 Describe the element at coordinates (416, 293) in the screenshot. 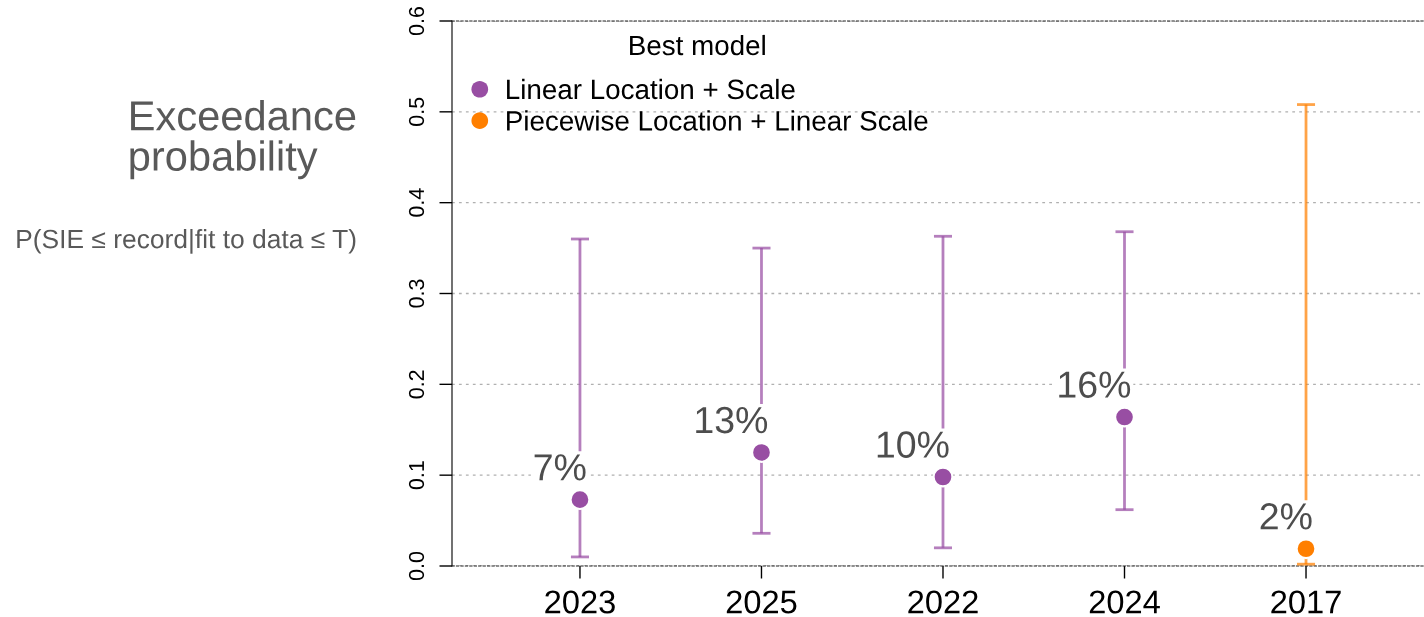

I see `y-tick-label: 0.3` at that location.